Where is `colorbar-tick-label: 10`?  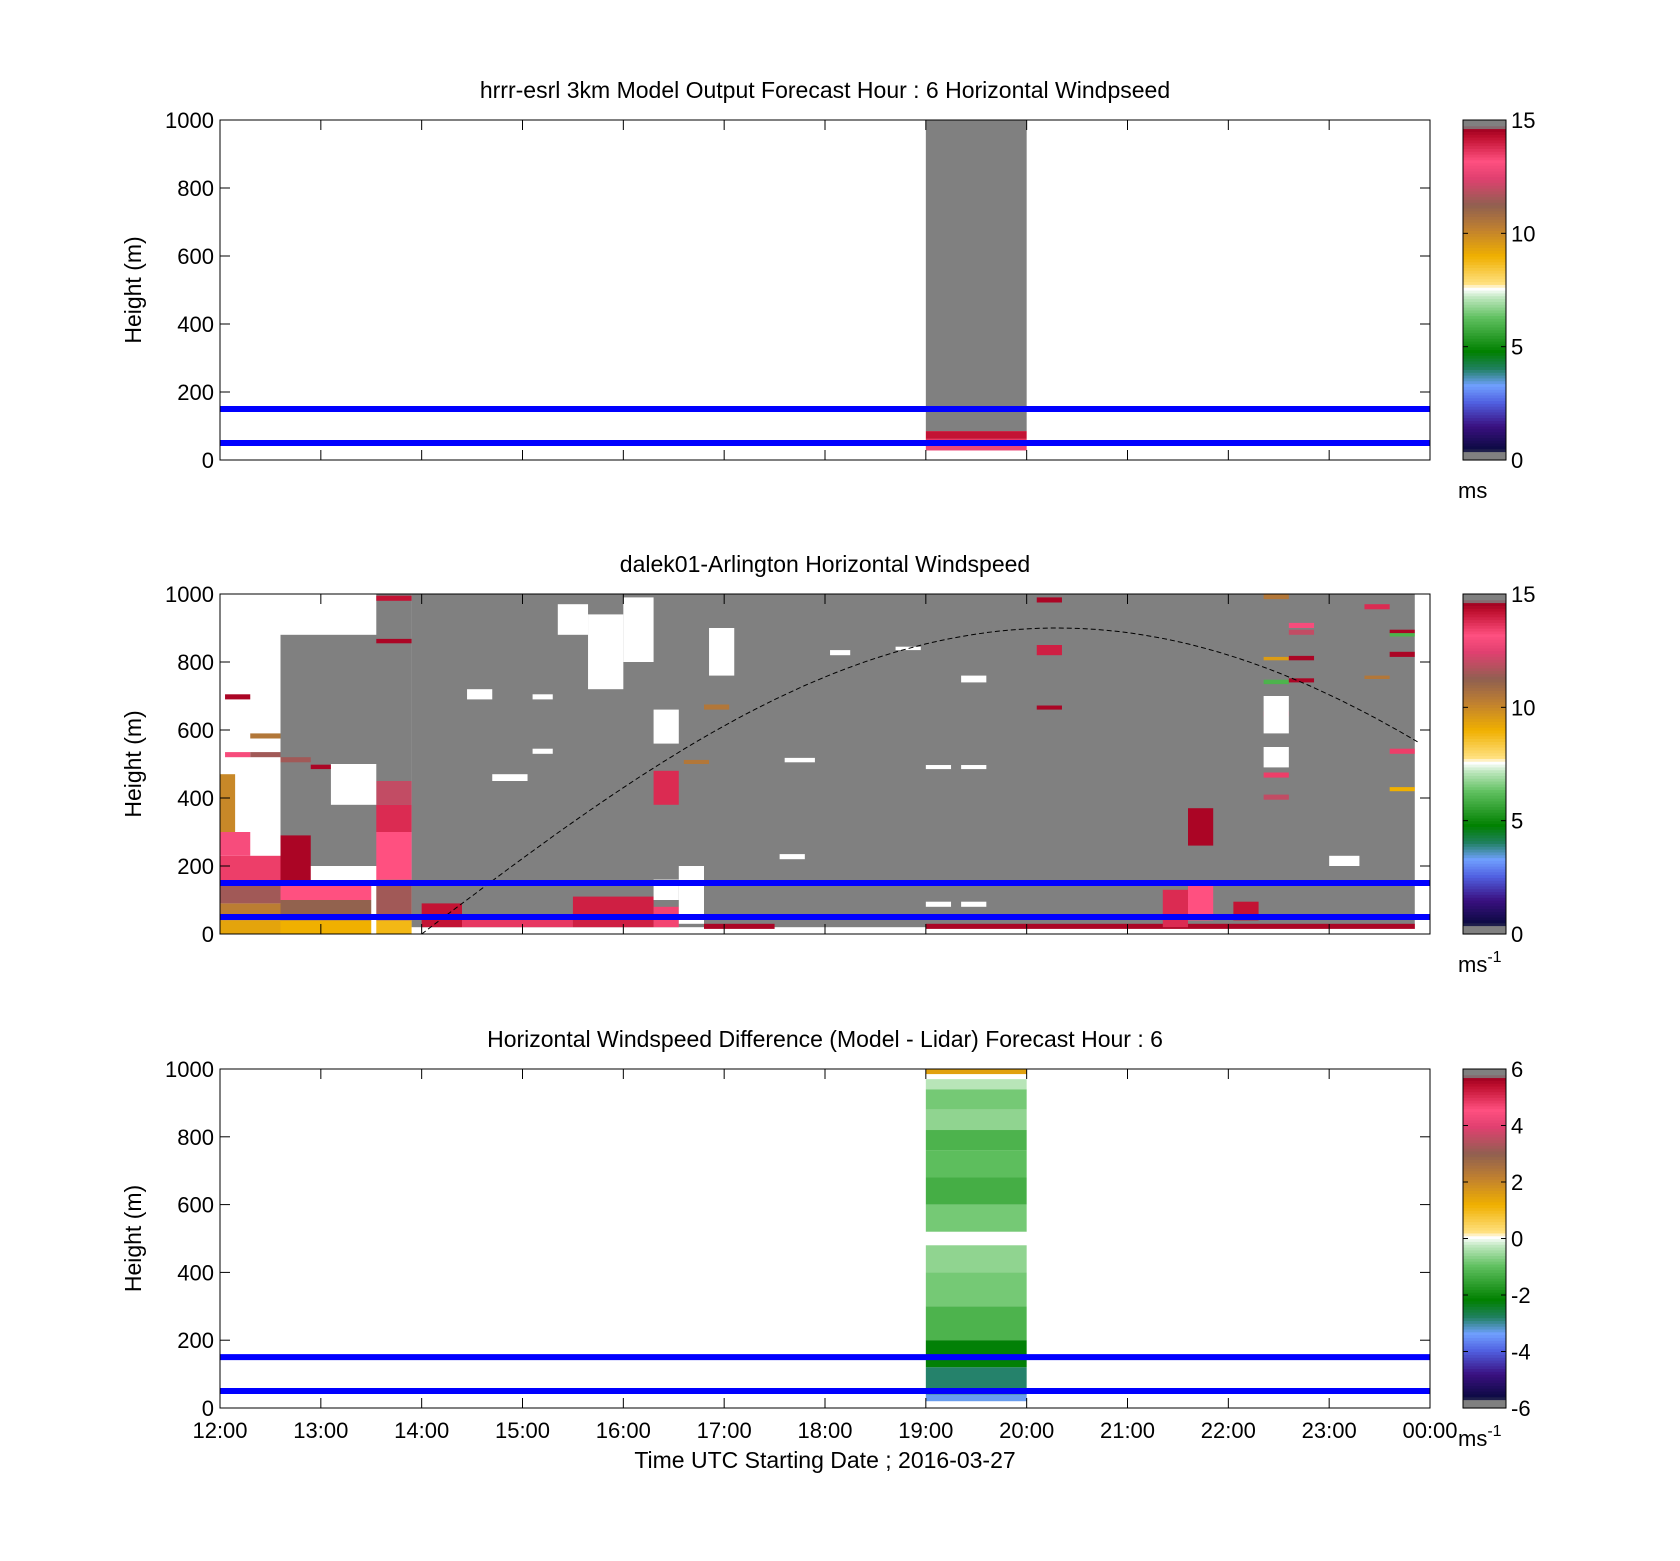 colorbar-tick-label: 10 is located at coordinates (1523, 233).